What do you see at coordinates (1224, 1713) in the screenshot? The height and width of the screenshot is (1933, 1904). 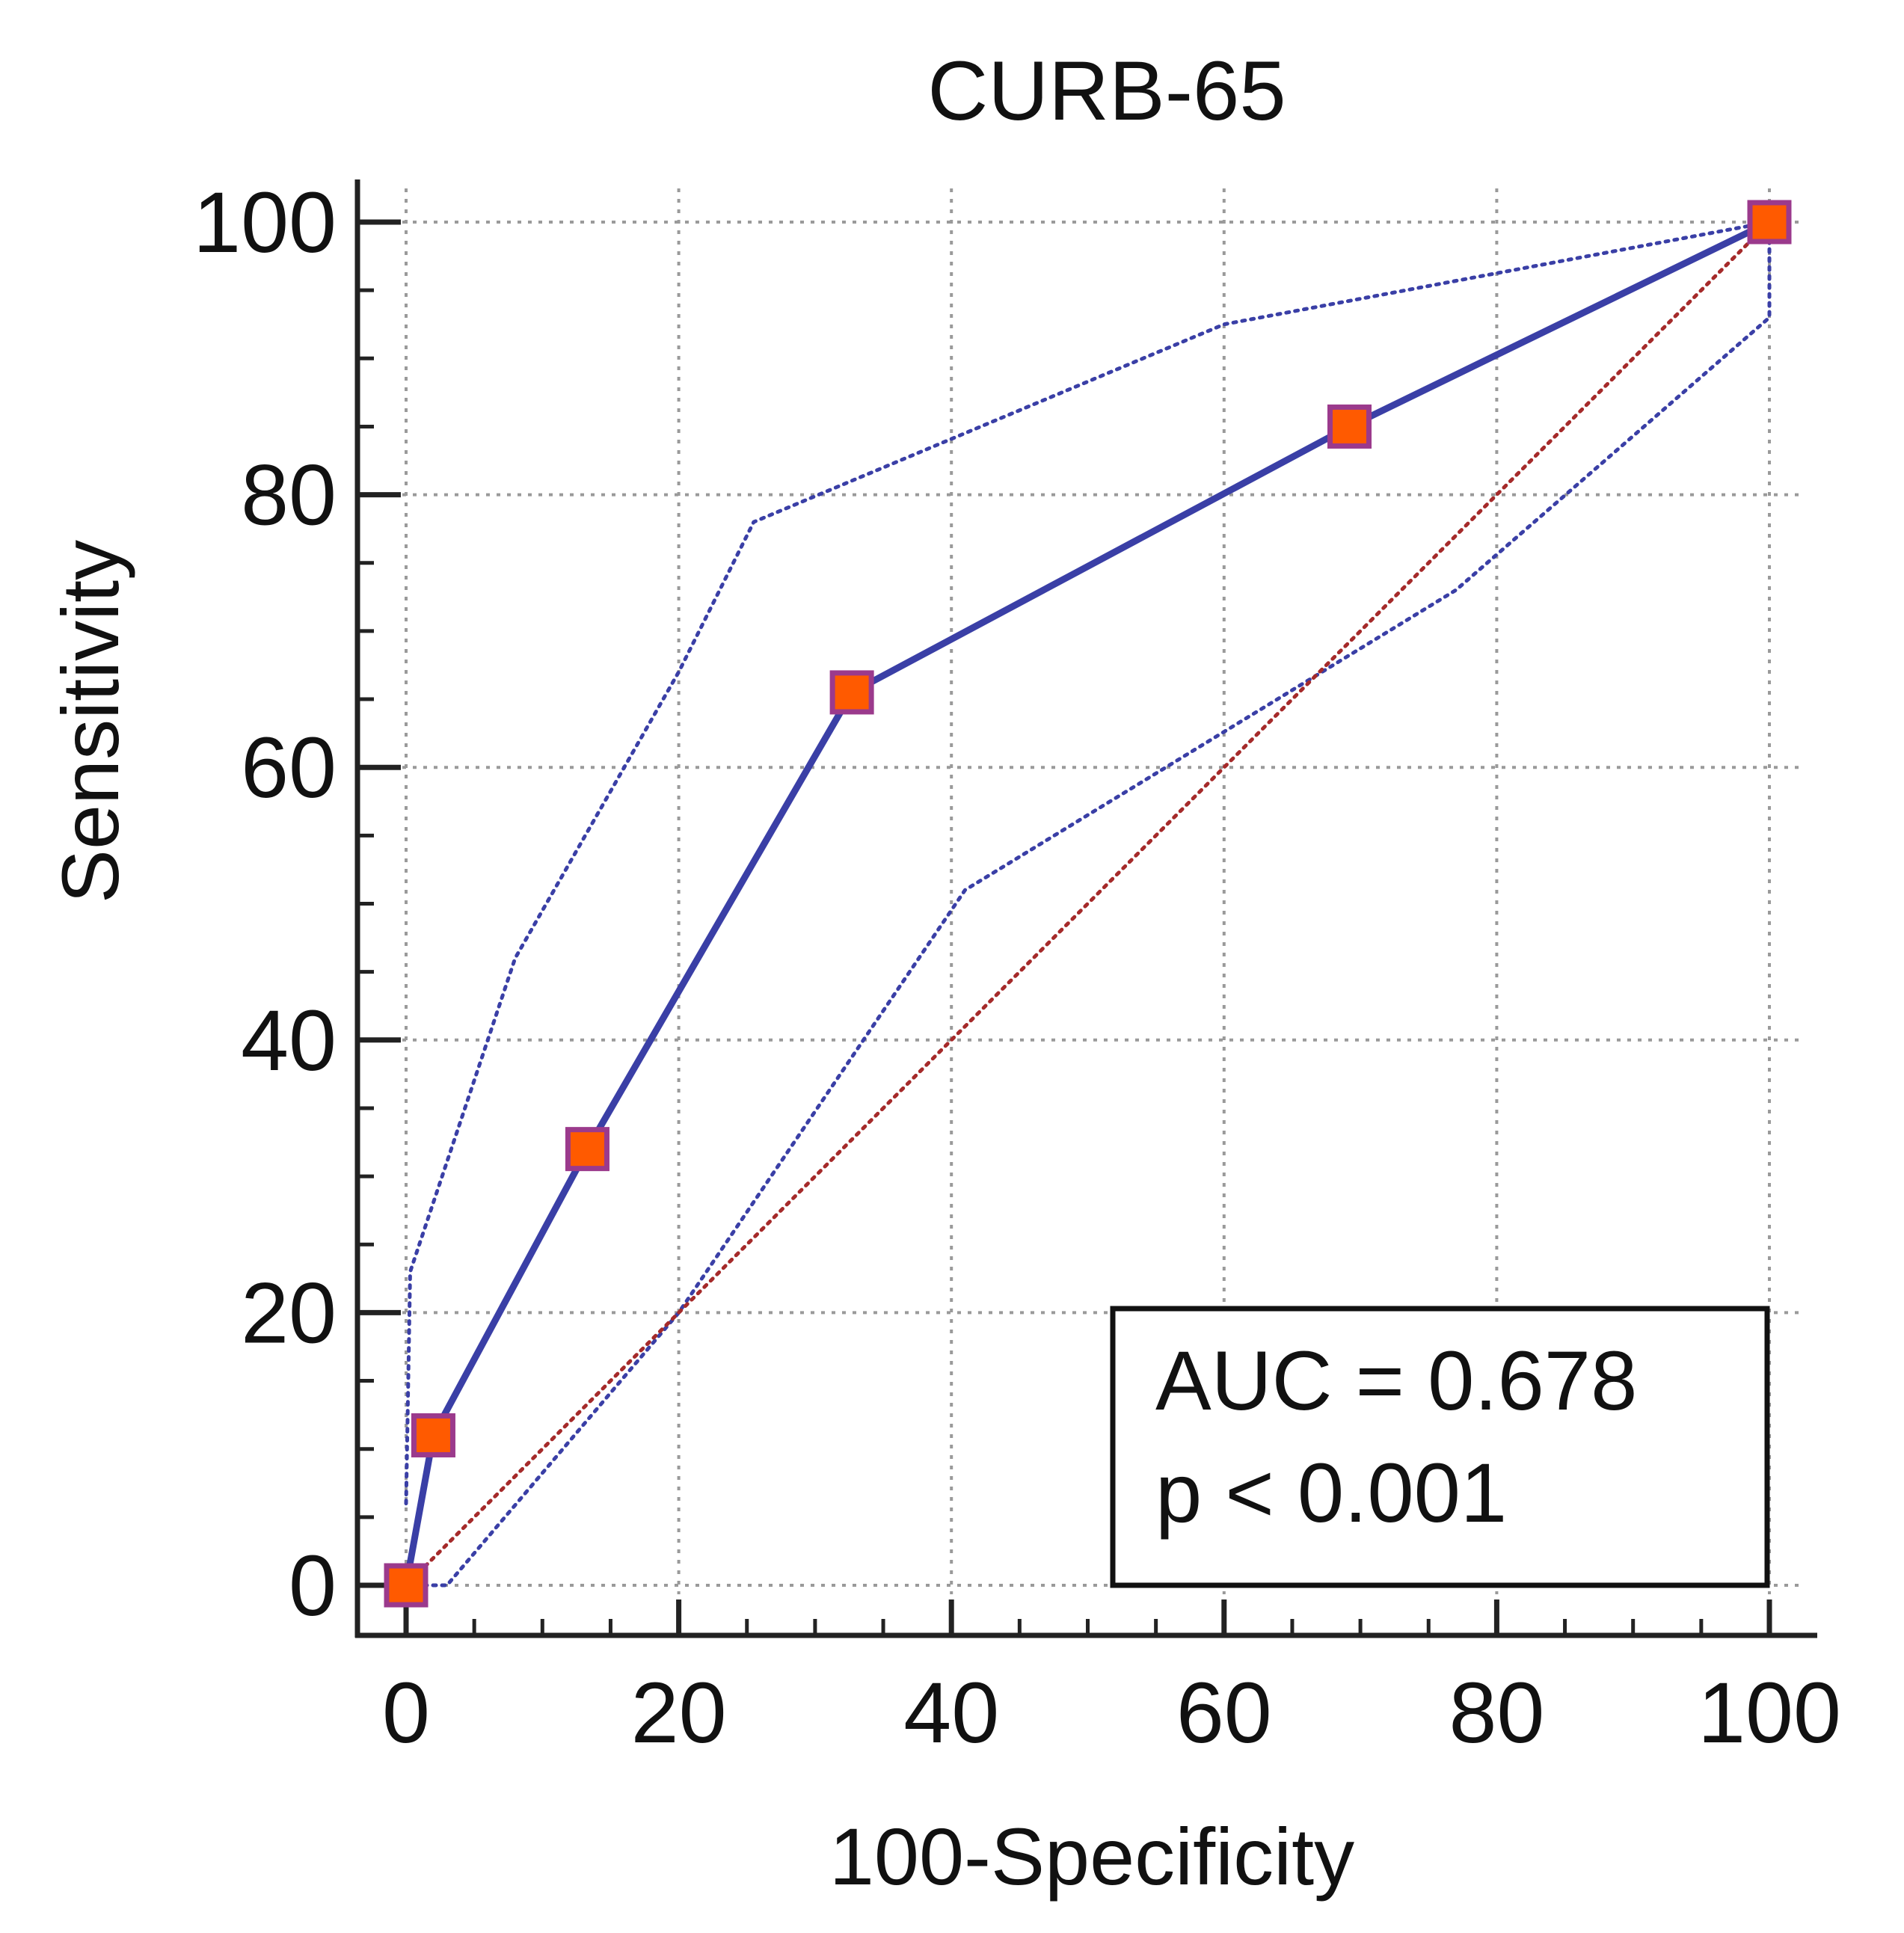 I see `x-tick-label: 60` at bounding box center [1224, 1713].